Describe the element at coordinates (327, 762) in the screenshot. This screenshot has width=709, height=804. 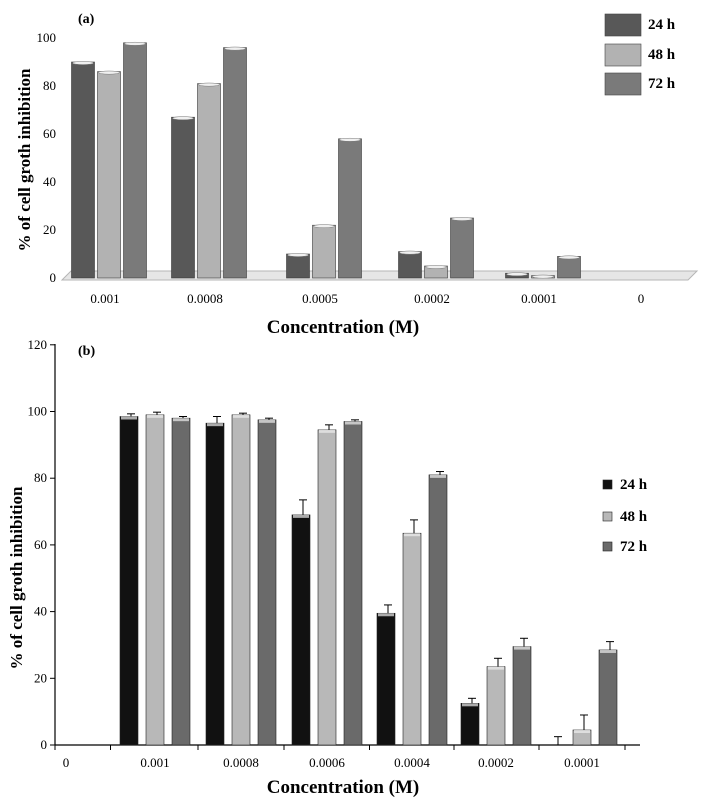
I see `panel-b-x-tick-label: 0.0006` at that location.